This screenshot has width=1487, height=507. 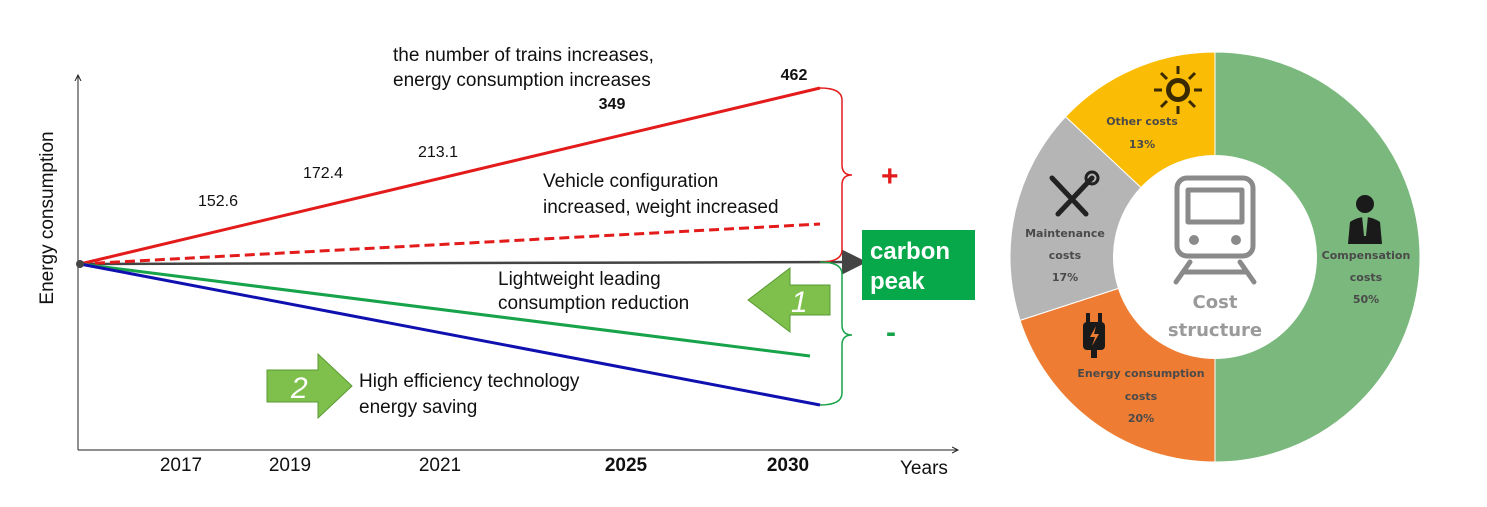 What do you see at coordinates (789, 300) in the screenshot?
I see `arrow-1: 1` at bounding box center [789, 300].